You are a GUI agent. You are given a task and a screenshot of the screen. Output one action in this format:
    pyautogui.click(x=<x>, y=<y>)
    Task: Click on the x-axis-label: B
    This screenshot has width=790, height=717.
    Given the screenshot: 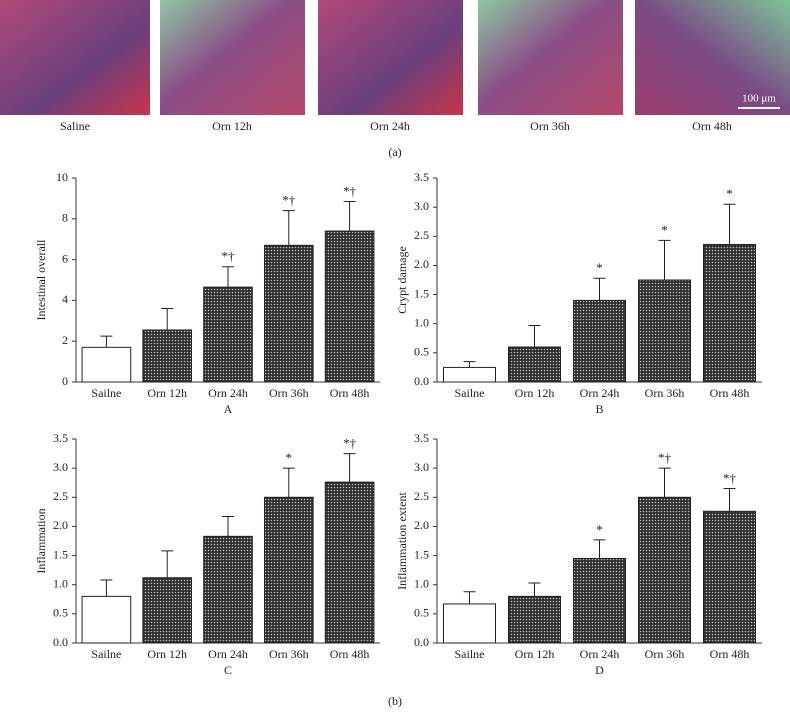 What is the action you would take?
    pyautogui.click(x=599, y=409)
    